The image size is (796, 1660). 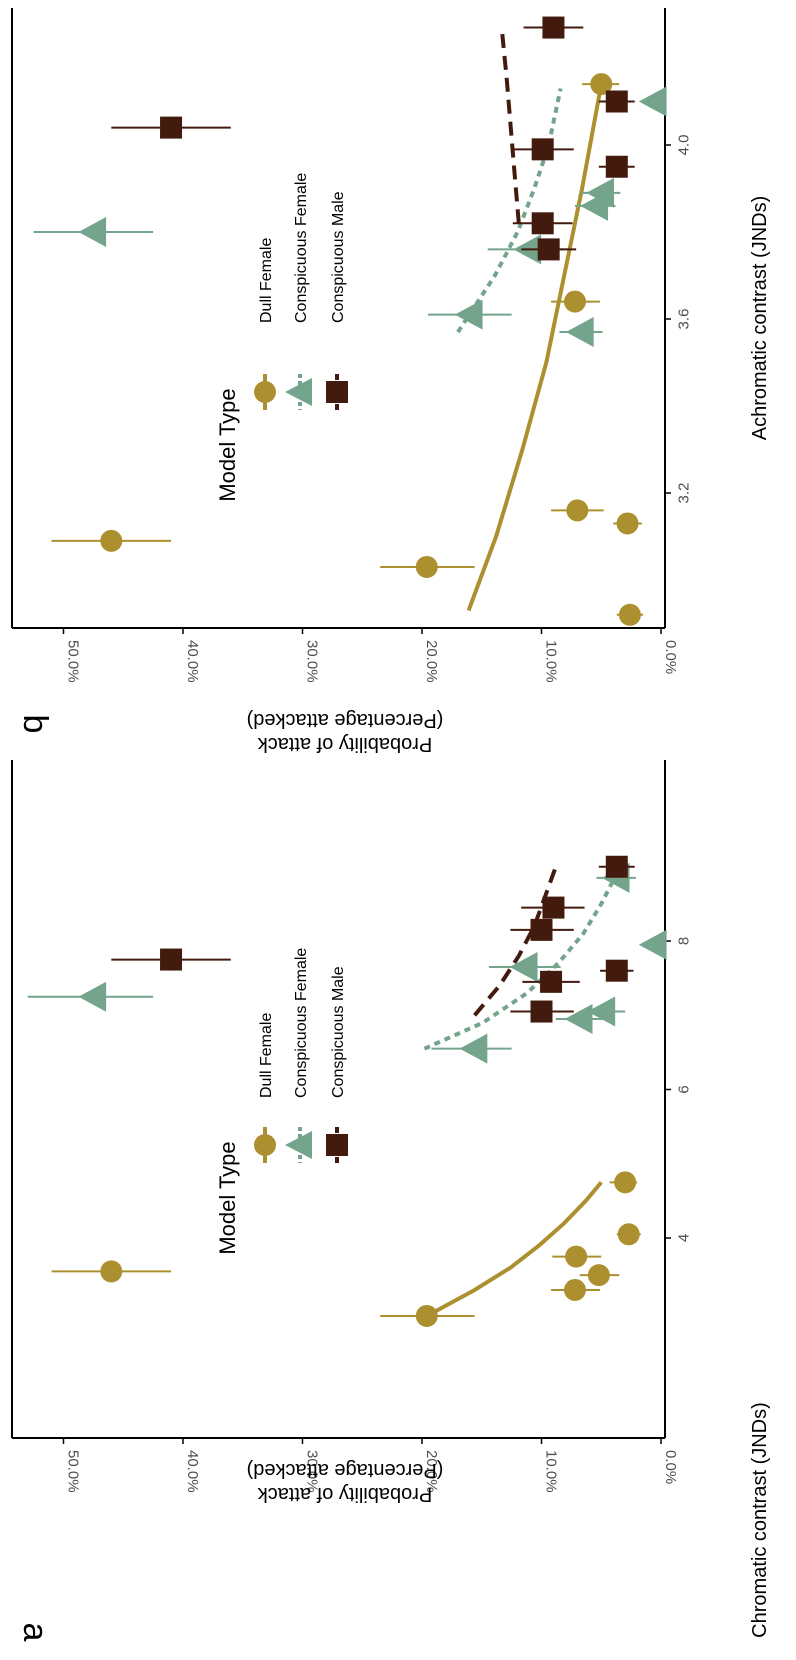 What do you see at coordinates (35, 1632) in the screenshot?
I see `panel-letter: a` at bounding box center [35, 1632].